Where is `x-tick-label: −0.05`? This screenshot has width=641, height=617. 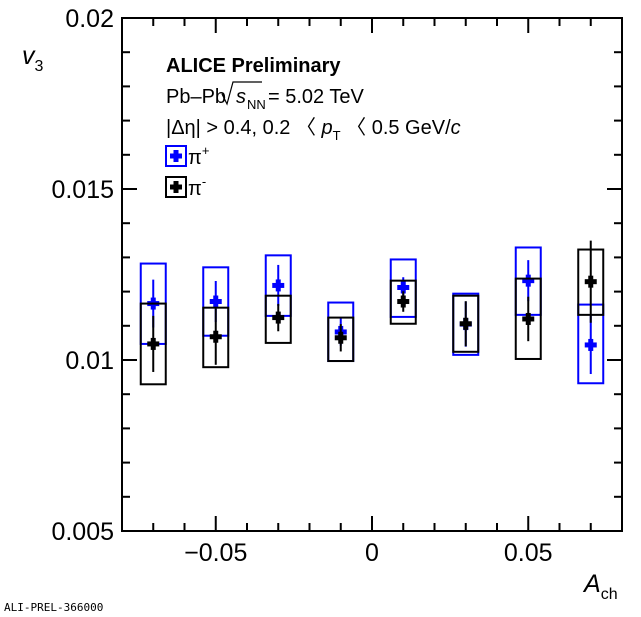 x-tick-label: −0.05 is located at coordinates (215, 553).